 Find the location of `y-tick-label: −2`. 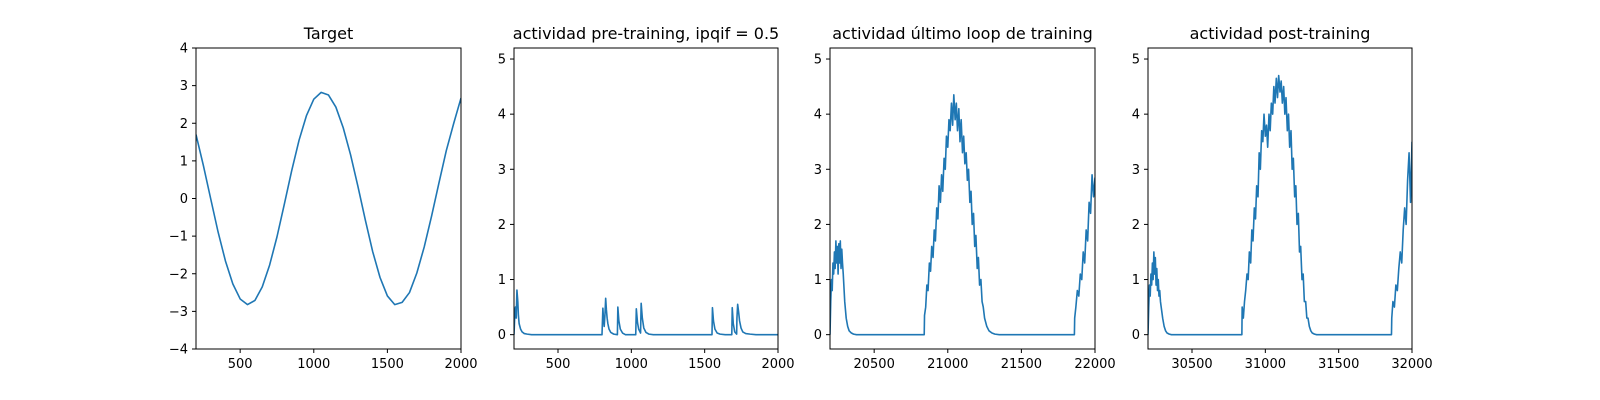

y-tick-label: −2 is located at coordinates (178, 274).